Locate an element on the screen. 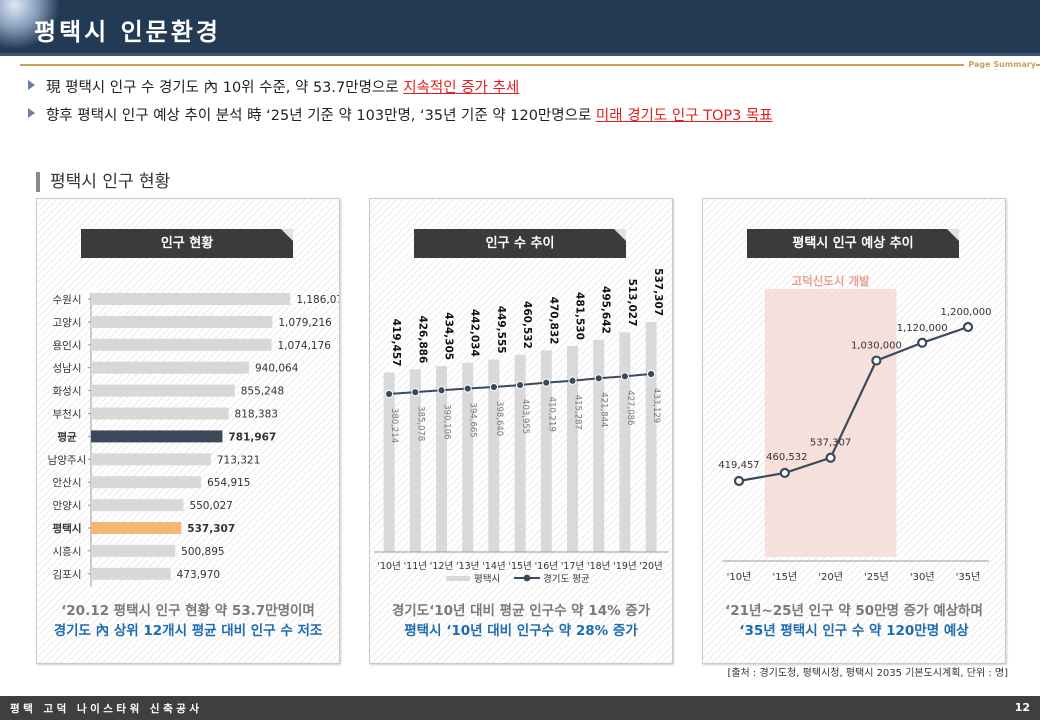 Image resolution: width=1040 pixels, height=720 pixels. bar-value-label: 460,532 is located at coordinates (527, 325).